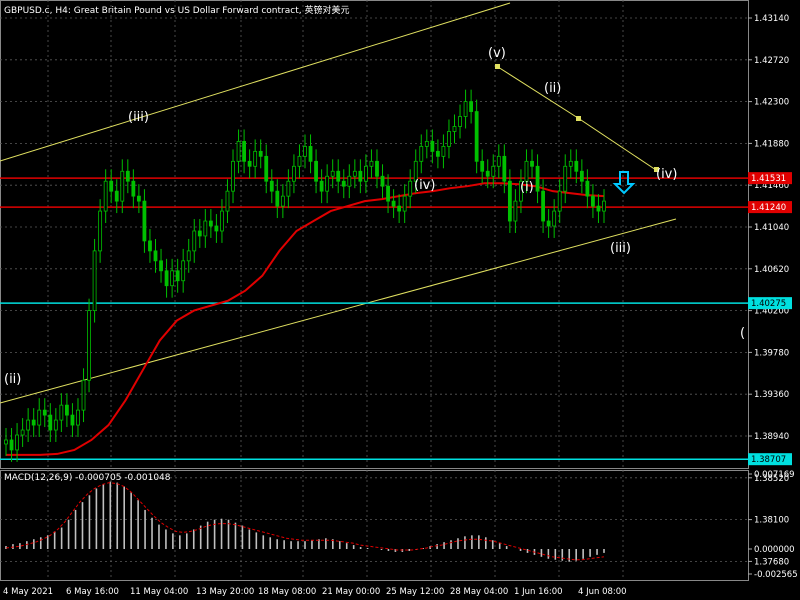 This screenshot has width=800, height=600. Describe the element at coordinates (771, 270) in the screenshot. I see `y-tick-label: 1.40620` at that location.